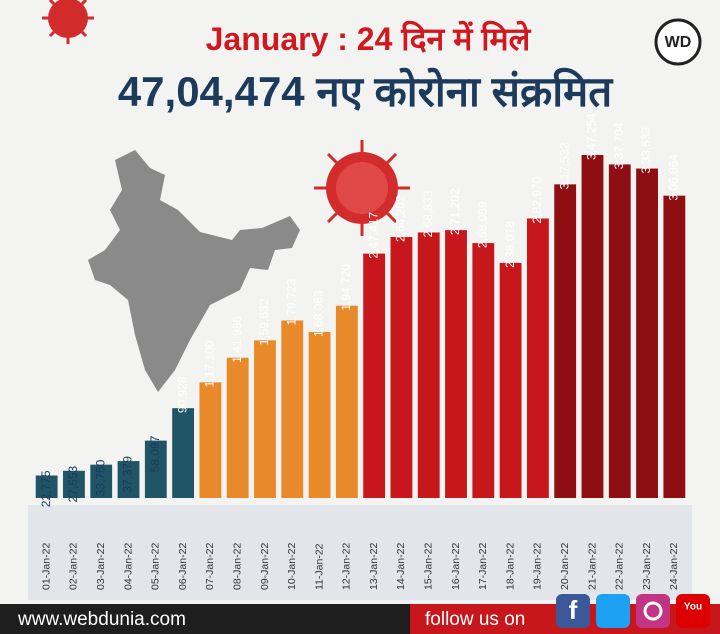 The height and width of the screenshot is (634, 720). I want to click on logo-circle, so click(678, 42).